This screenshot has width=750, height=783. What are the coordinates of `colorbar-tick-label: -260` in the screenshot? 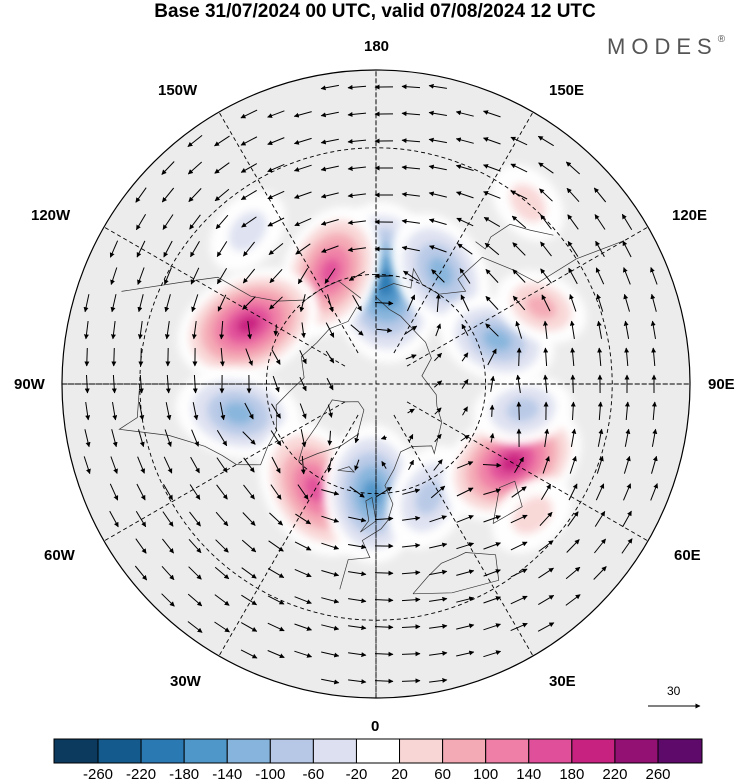 It's located at (98, 774).